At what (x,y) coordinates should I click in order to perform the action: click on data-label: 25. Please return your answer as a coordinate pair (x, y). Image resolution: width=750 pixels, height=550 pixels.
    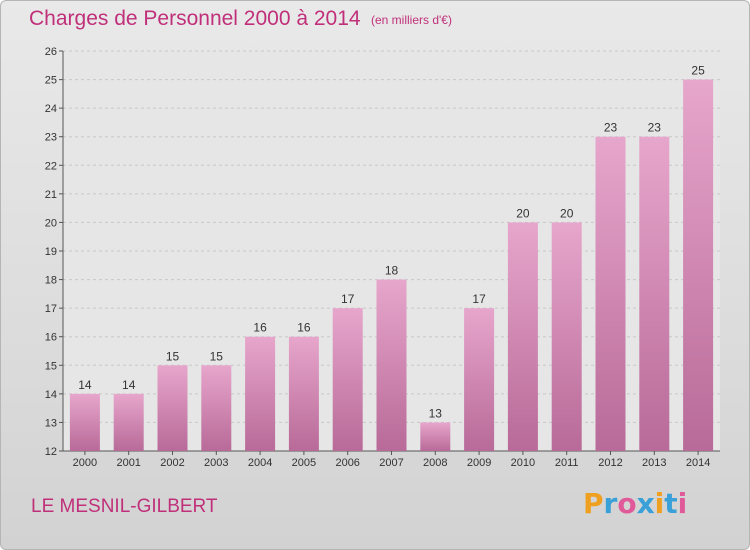
    Looking at the image, I should click on (698, 71).